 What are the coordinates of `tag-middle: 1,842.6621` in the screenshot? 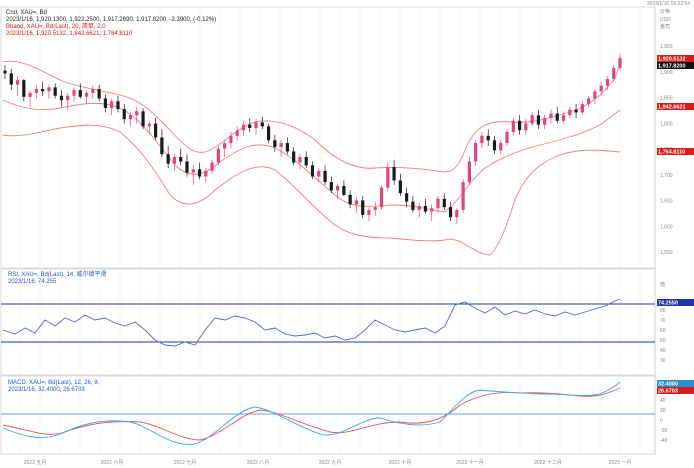 It's located at (672, 108).